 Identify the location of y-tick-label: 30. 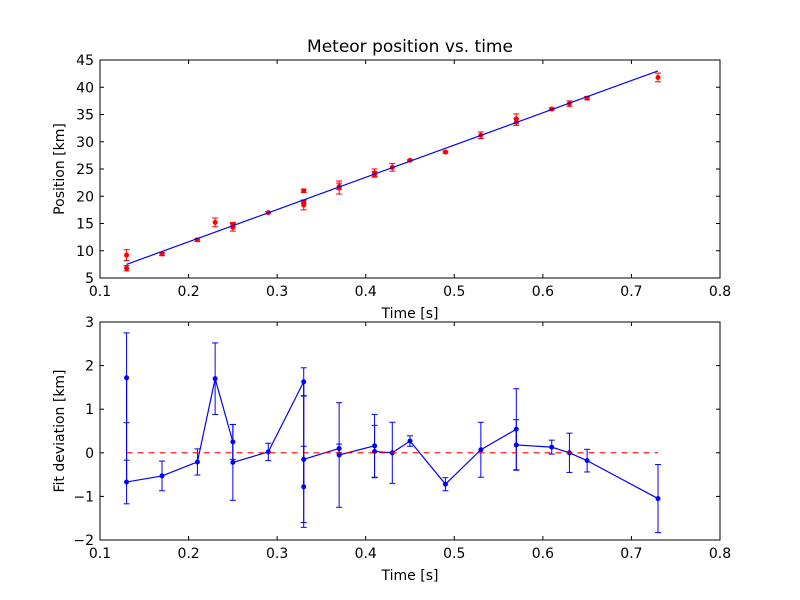
(85, 143).